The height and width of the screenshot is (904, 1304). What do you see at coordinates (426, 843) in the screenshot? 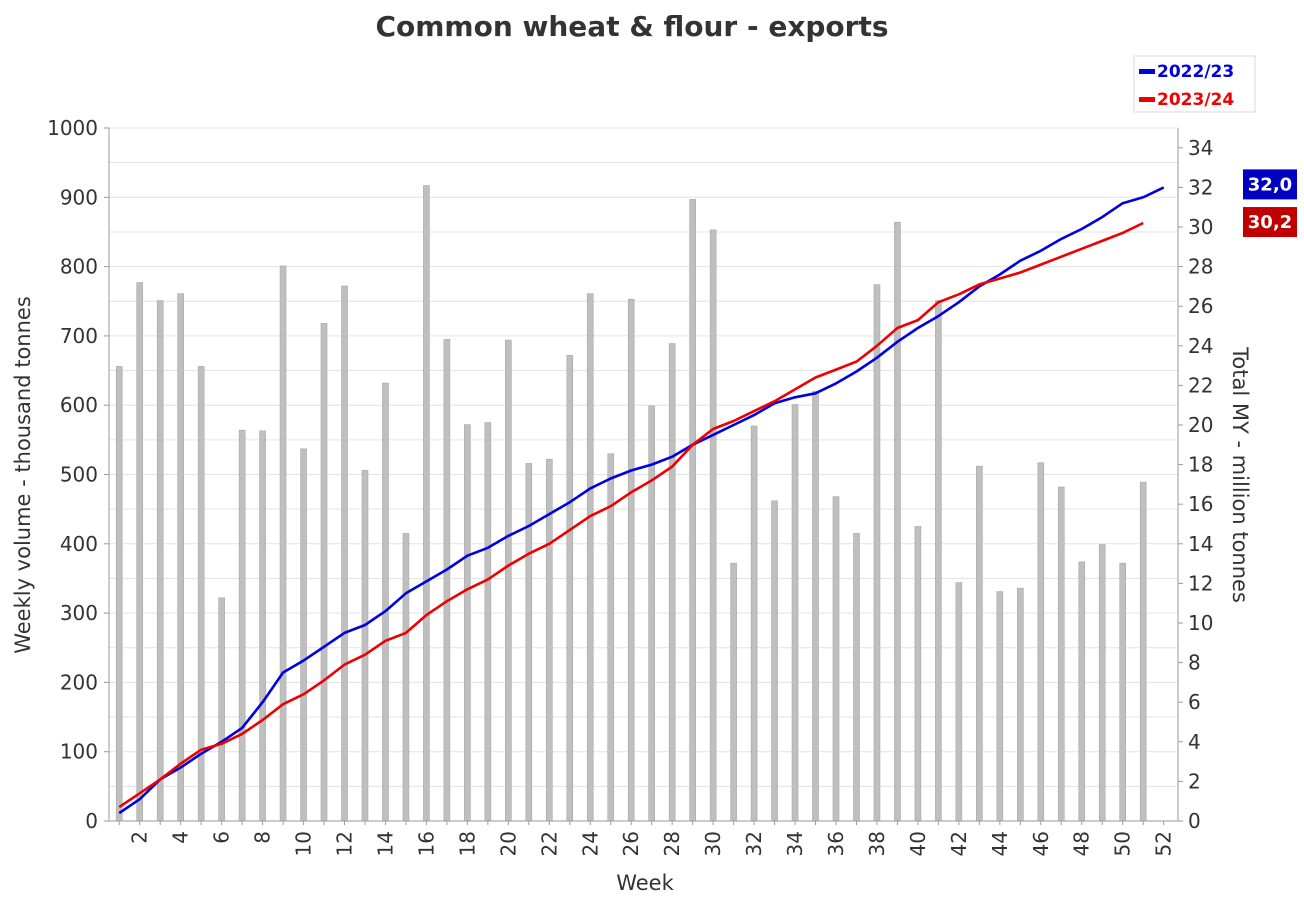
I see `x-tick-label: 16` at bounding box center [426, 843].